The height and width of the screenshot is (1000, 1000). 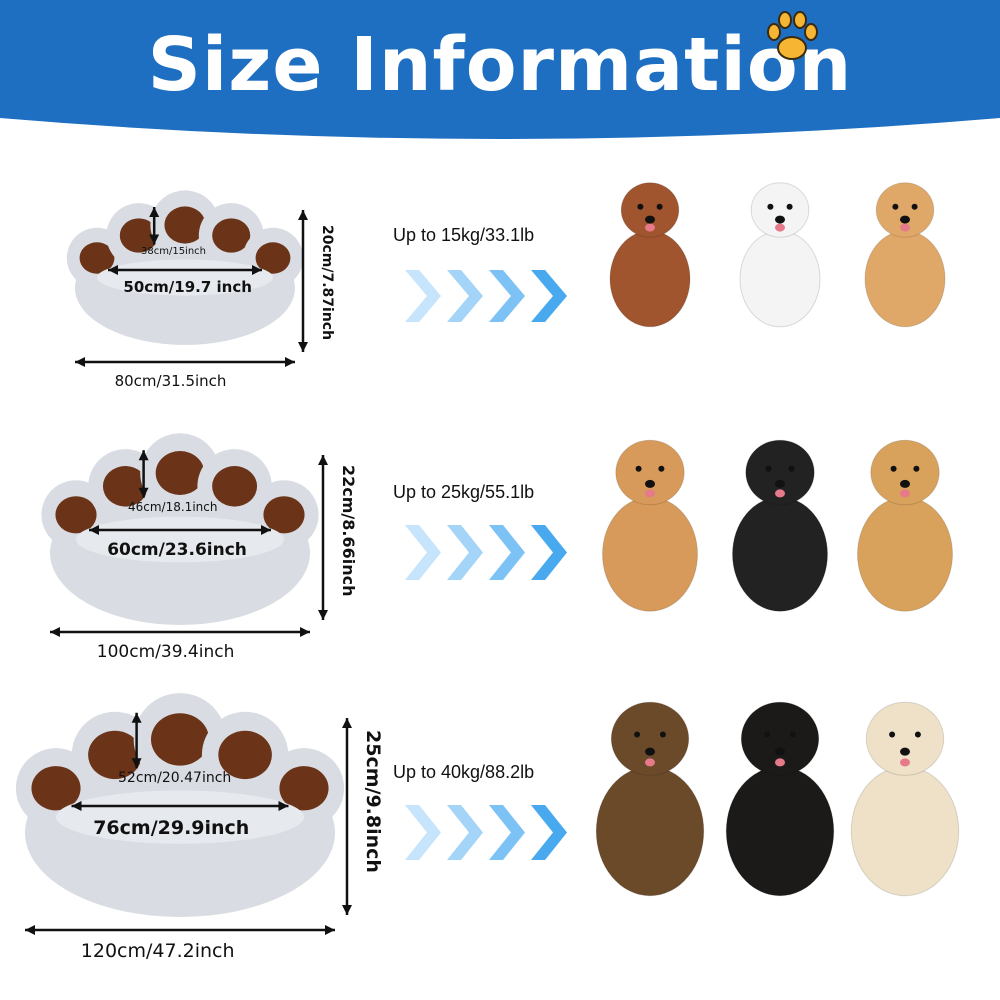 I want to click on dog-photo-toy-poodle, so click(x=650, y=255).